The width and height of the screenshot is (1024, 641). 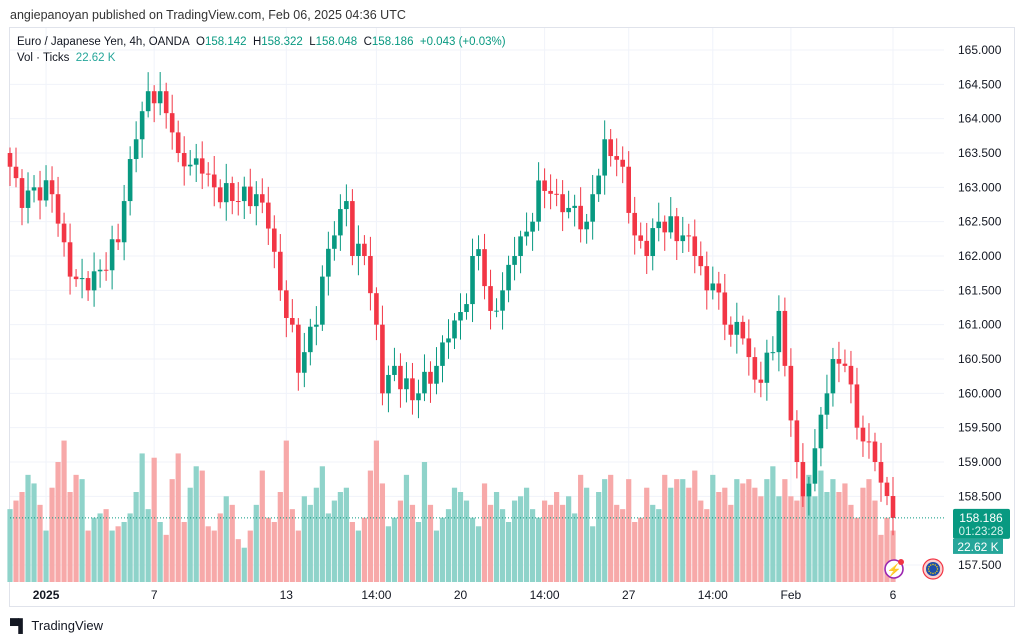 What do you see at coordinates (462, 42) in the screenshot?
I see `change-value: +0.043 (+0.03%)` at bounding box center [462, 42].